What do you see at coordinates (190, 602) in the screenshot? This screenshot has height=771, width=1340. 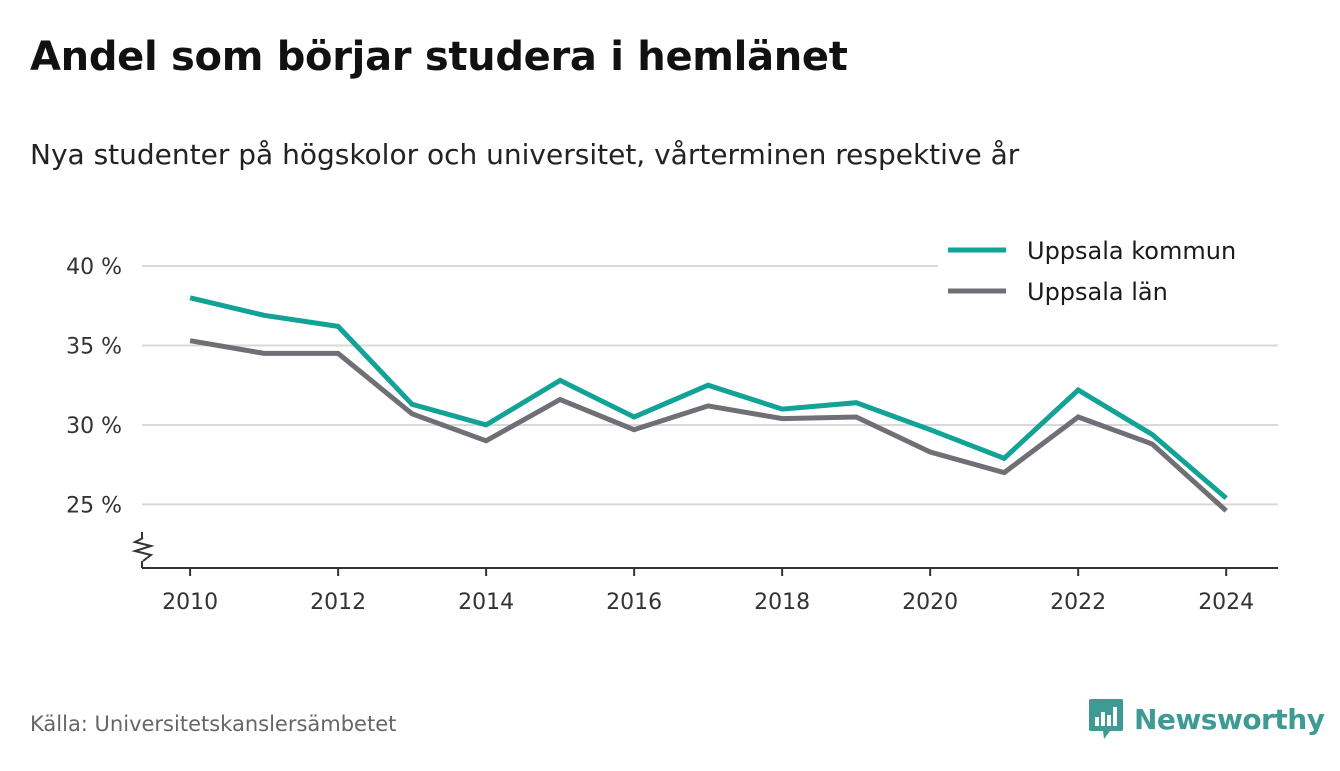 I see `x-tick-label: 2010` at bounding box center [190, 602].